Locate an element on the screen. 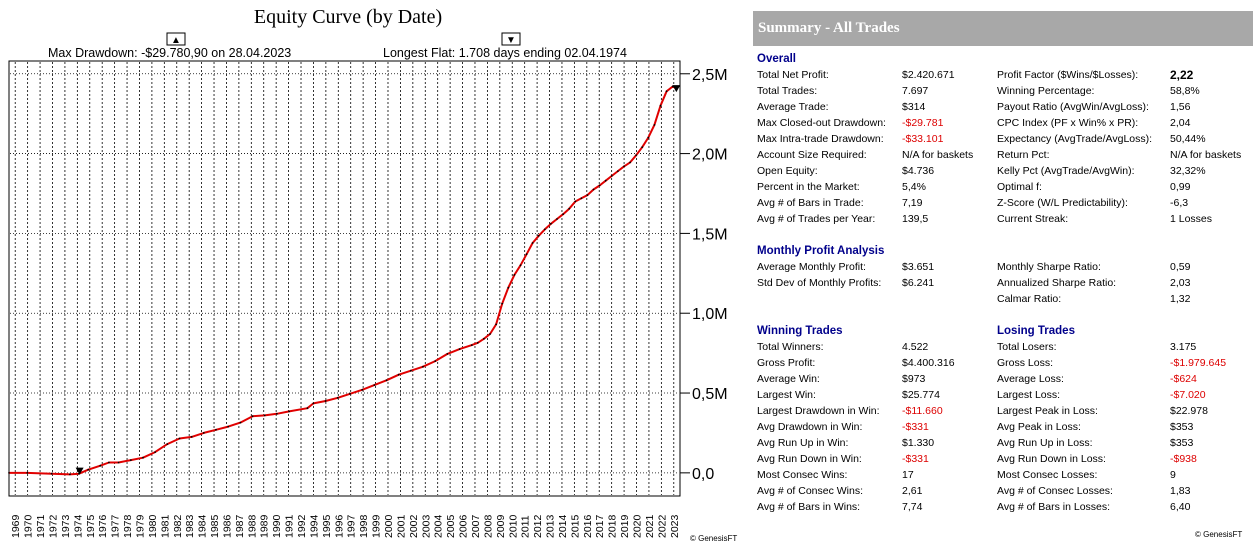 This screenshot has height=546, width=1253. chart-title: Equity Curve (by Date) is located at coordinates (348, 17).